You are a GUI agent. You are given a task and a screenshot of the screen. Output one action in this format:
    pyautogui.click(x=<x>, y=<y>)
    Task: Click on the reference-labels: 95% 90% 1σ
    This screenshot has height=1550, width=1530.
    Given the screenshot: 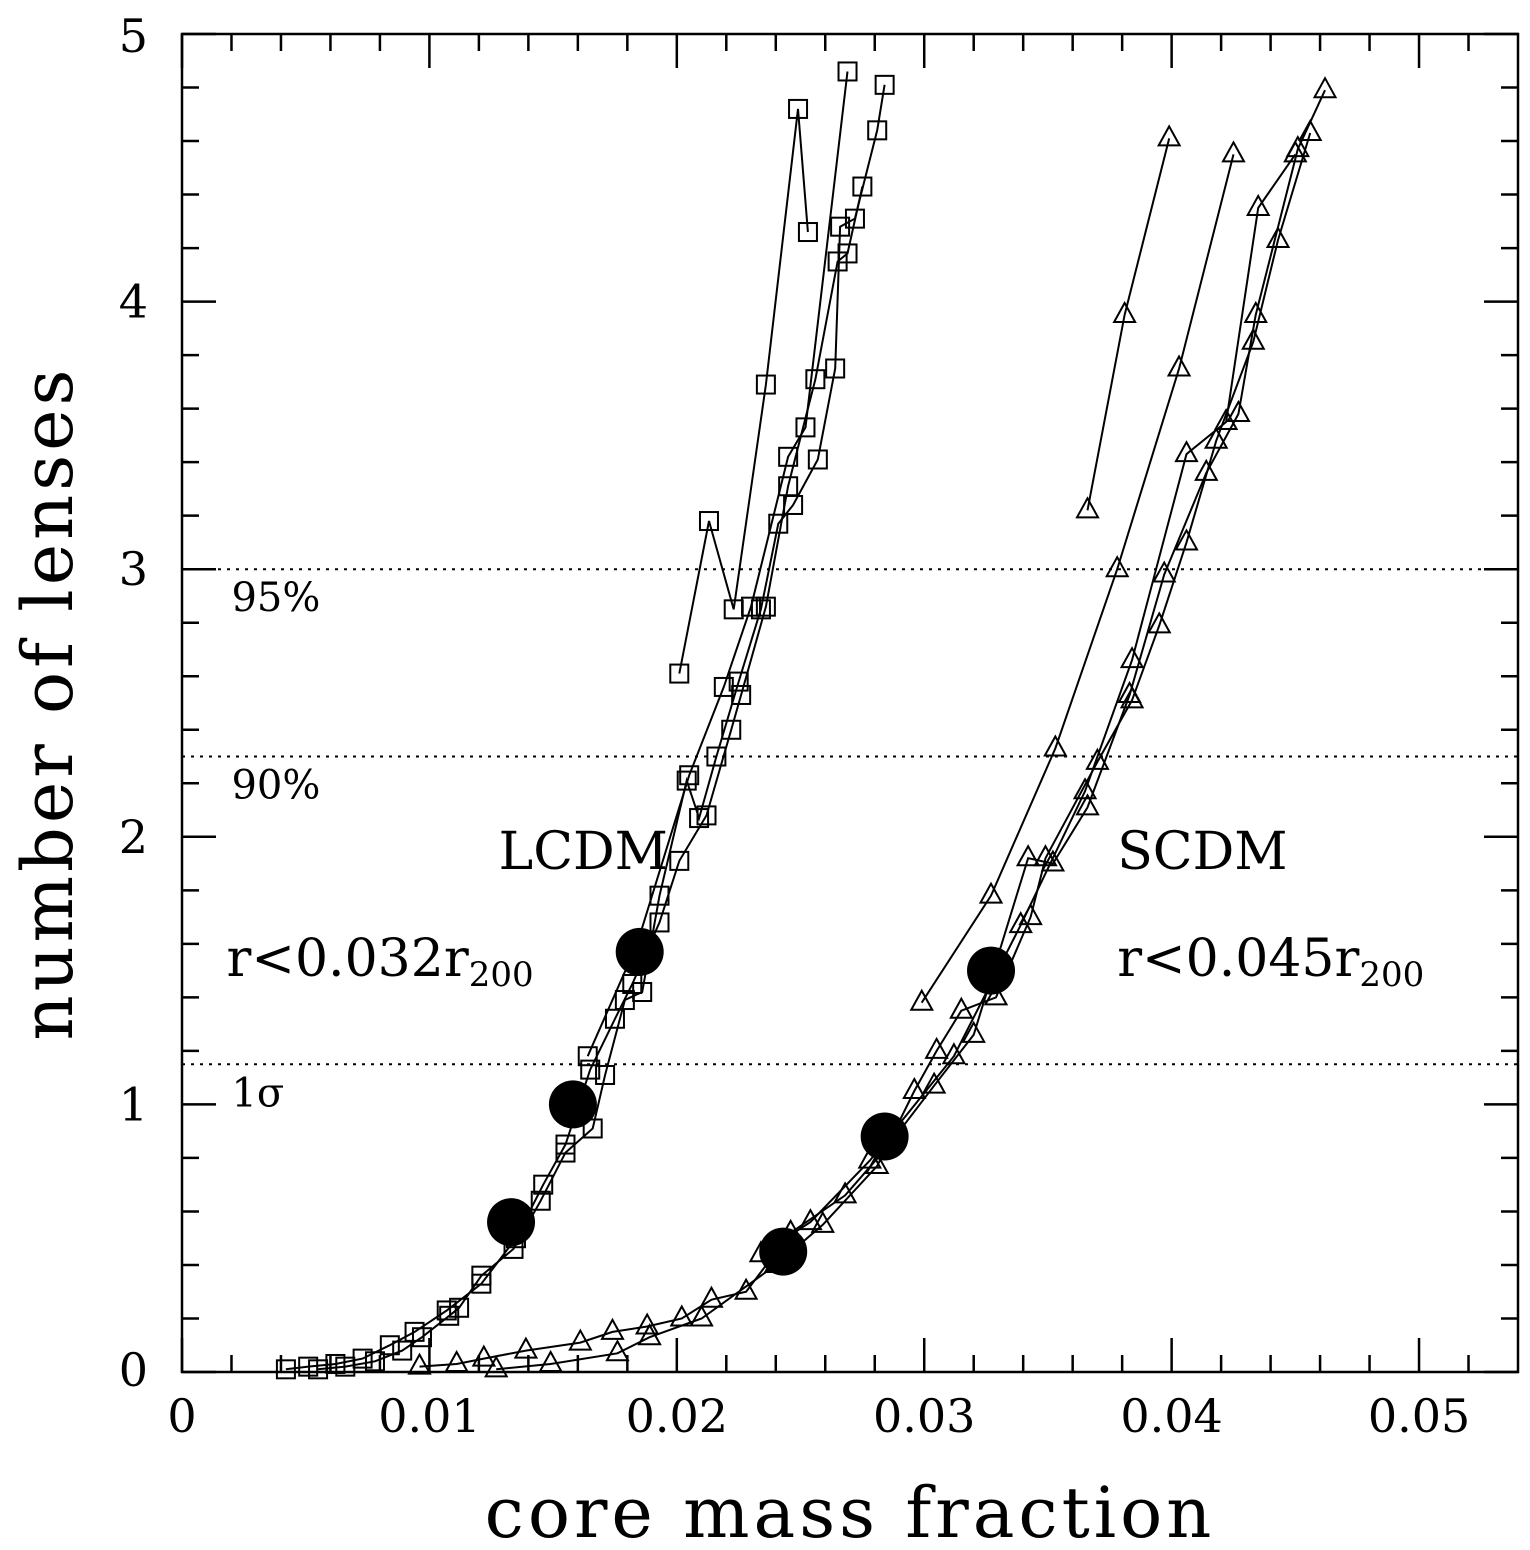 What is the action you would take?
    pyautogui.click(x=275, y=845)
    